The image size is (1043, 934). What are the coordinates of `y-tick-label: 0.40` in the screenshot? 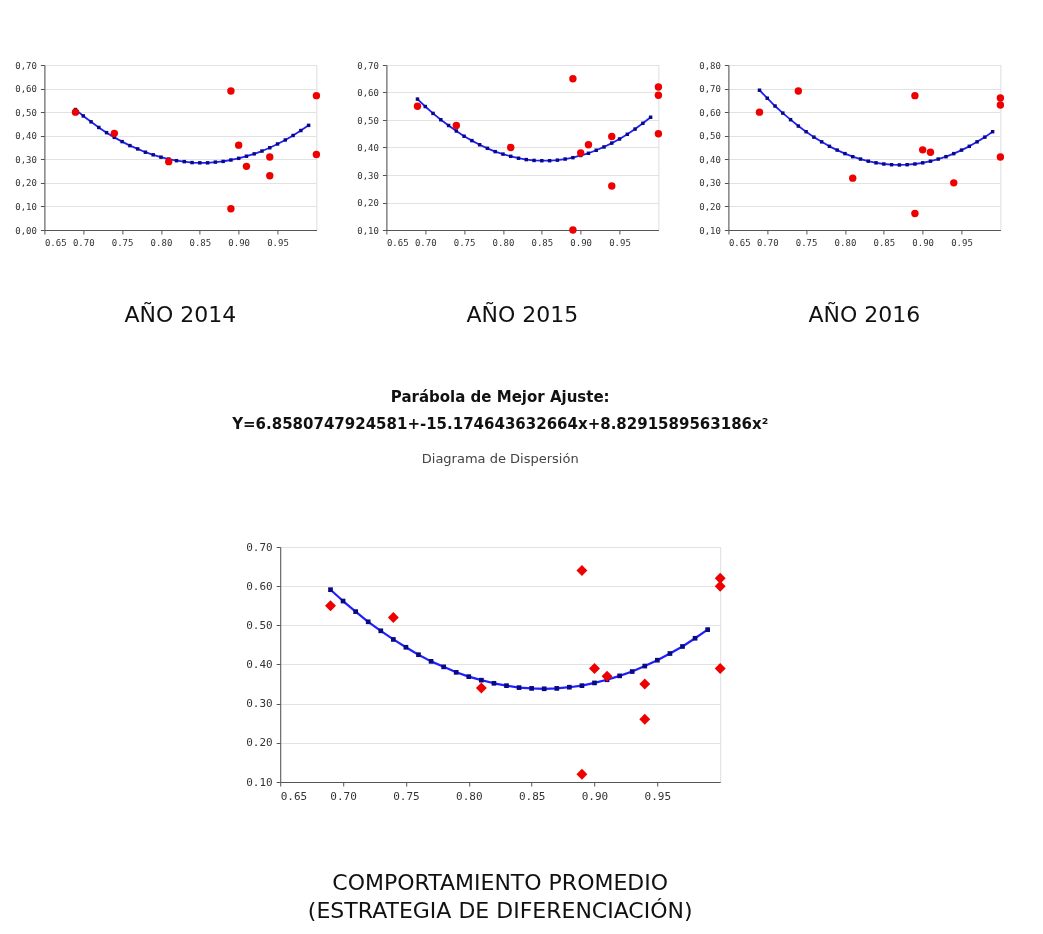 It's located at (259, 664).